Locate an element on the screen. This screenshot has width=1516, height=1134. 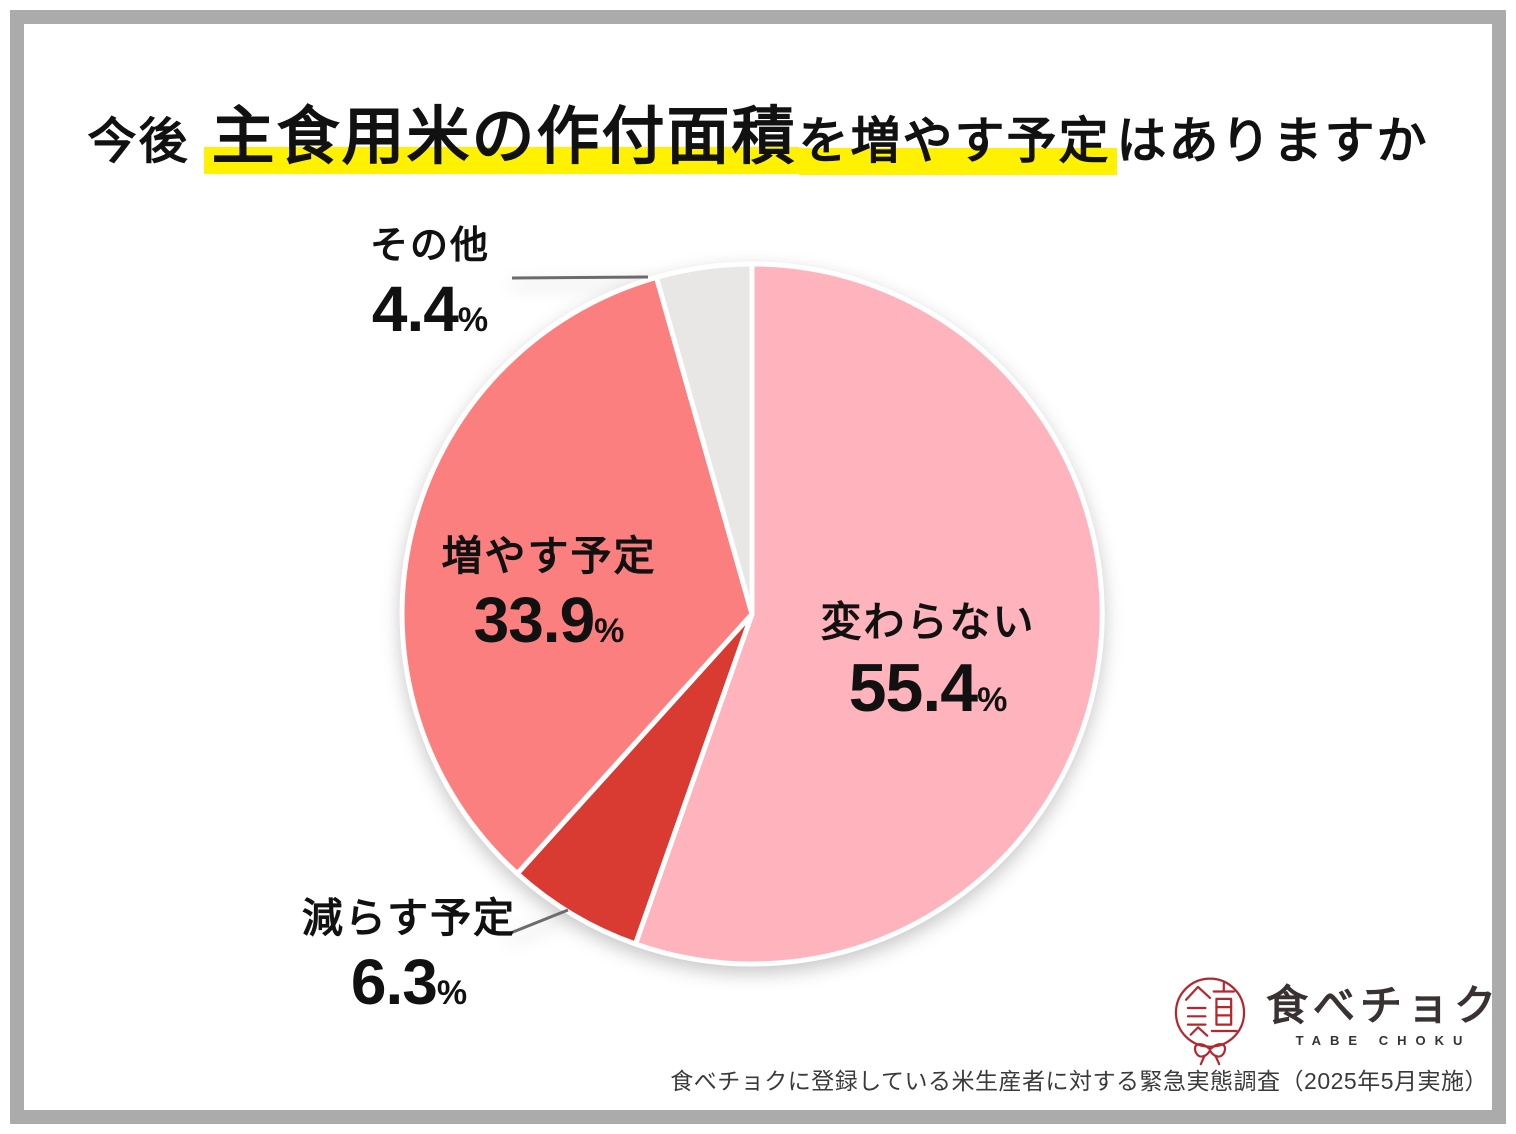
slice-value-number: 33.9 is located at coordinates (534, 620).